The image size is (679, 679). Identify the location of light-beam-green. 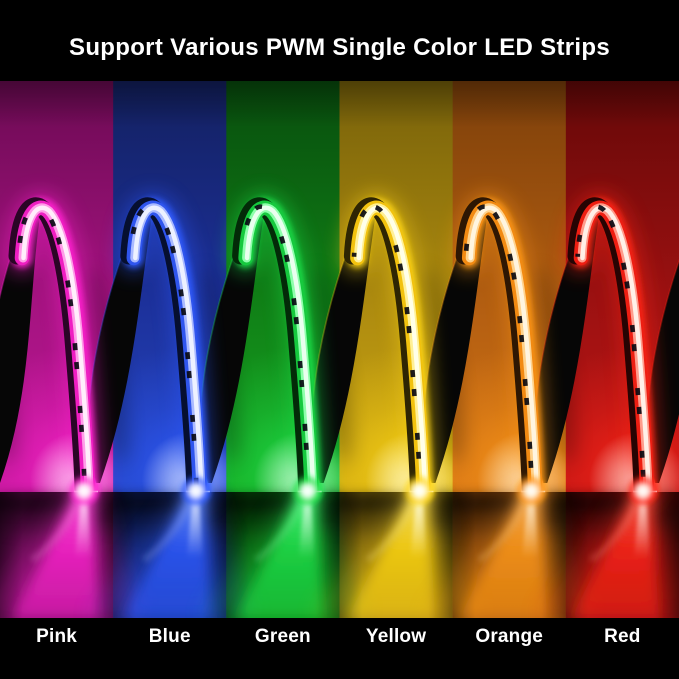
(279, 554).